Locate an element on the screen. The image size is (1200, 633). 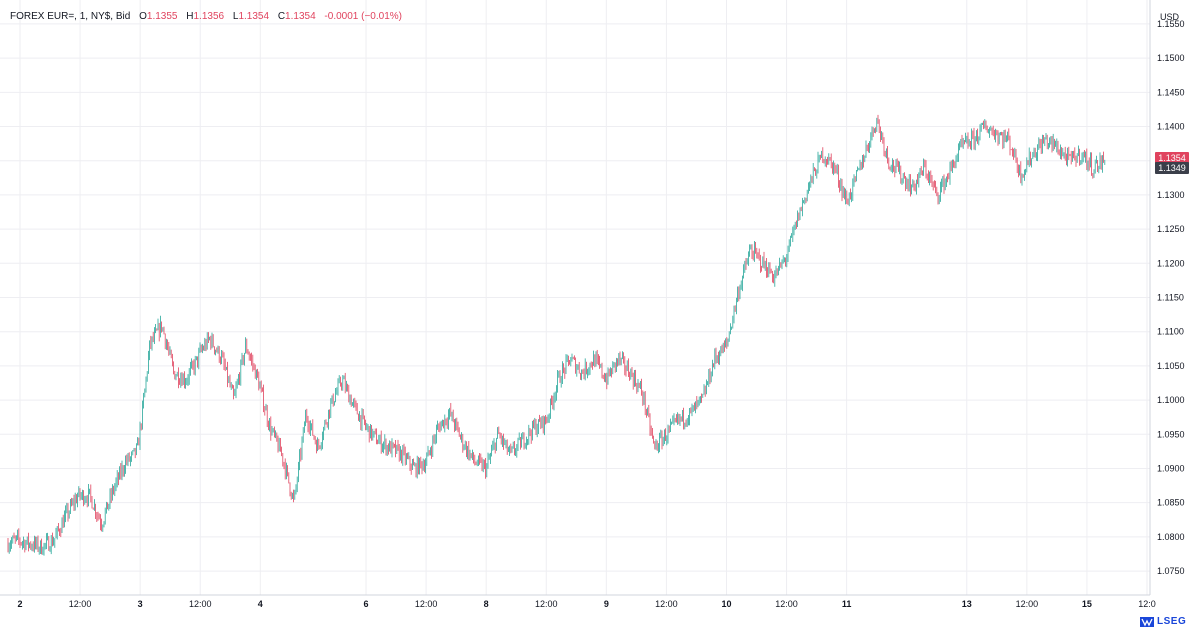
x-tick-label: 11 is located at coordinates (847, 604).